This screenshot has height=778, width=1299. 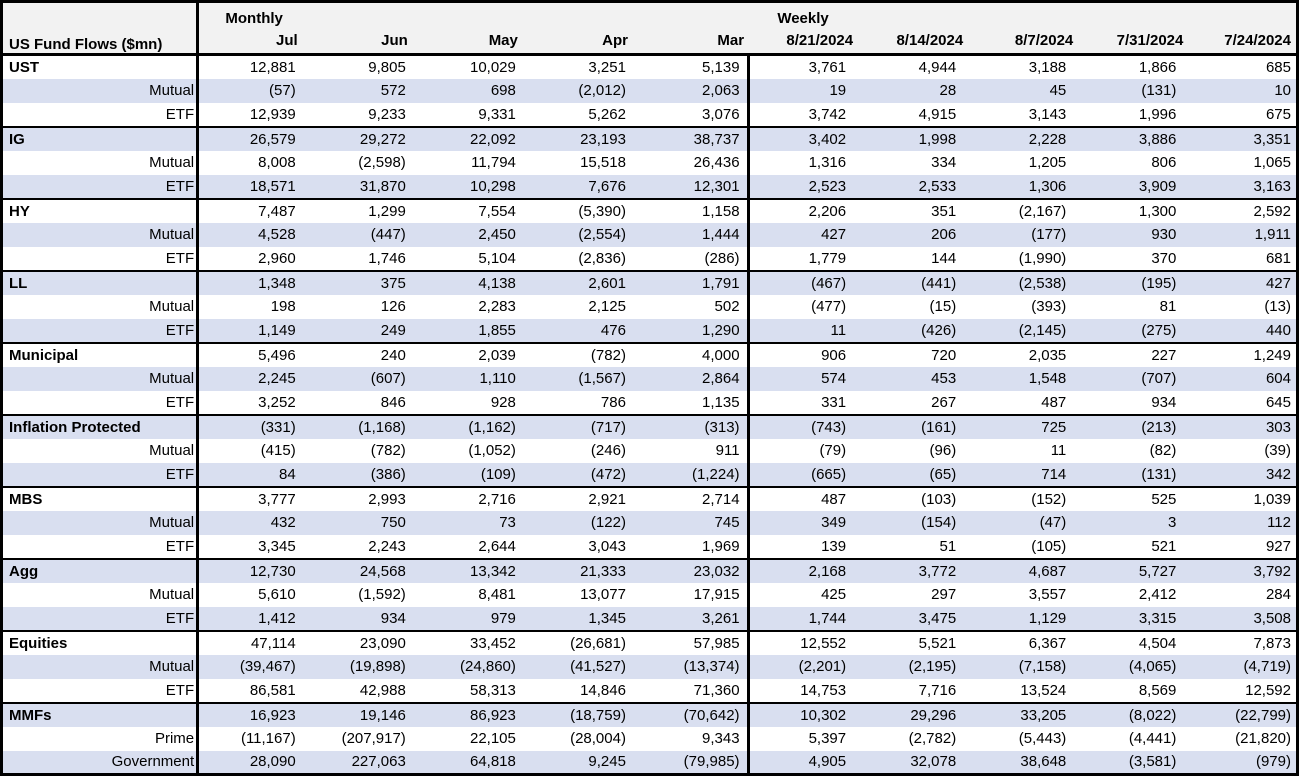 What do you see at coordinates (1023, 378) in the screenshot?
I see `cell-weekly-8-7-2024: 1,548` at bounding box center [1023, 378].